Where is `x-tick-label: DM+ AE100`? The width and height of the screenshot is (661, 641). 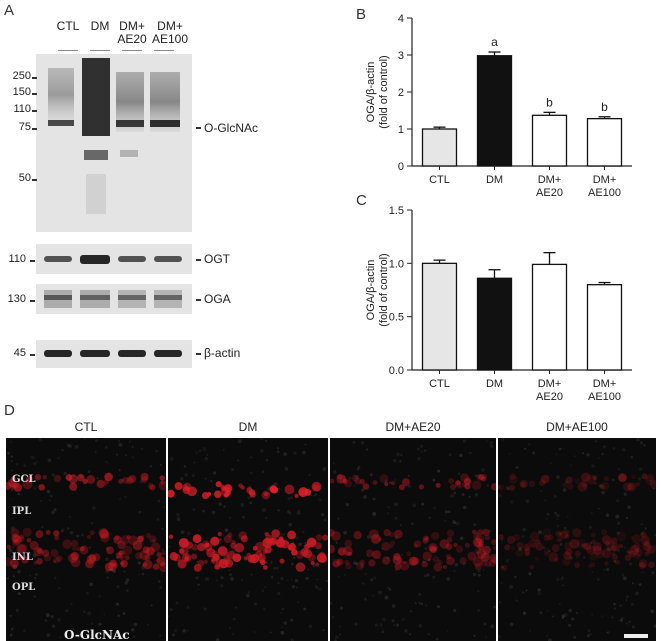 x-tick-label: DM+ AE100 is located at coordinates (604, 186).